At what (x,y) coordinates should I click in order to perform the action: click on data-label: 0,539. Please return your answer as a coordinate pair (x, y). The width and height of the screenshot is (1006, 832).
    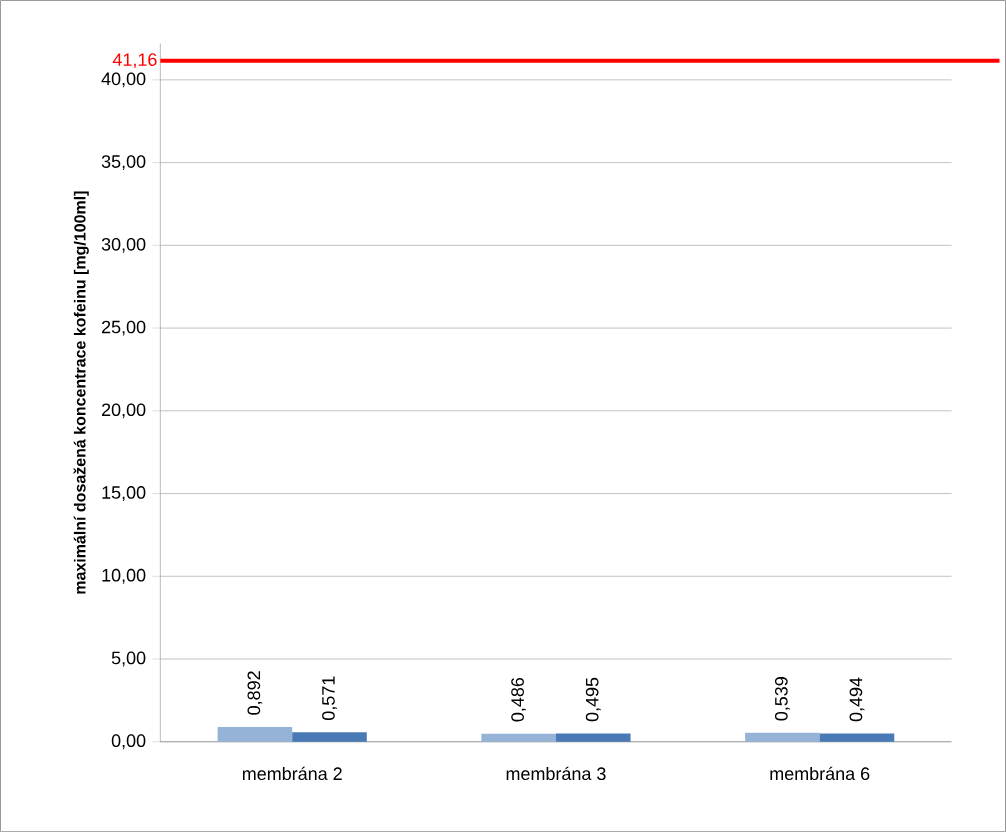
    Looking at the image, I should click on (782, 699).